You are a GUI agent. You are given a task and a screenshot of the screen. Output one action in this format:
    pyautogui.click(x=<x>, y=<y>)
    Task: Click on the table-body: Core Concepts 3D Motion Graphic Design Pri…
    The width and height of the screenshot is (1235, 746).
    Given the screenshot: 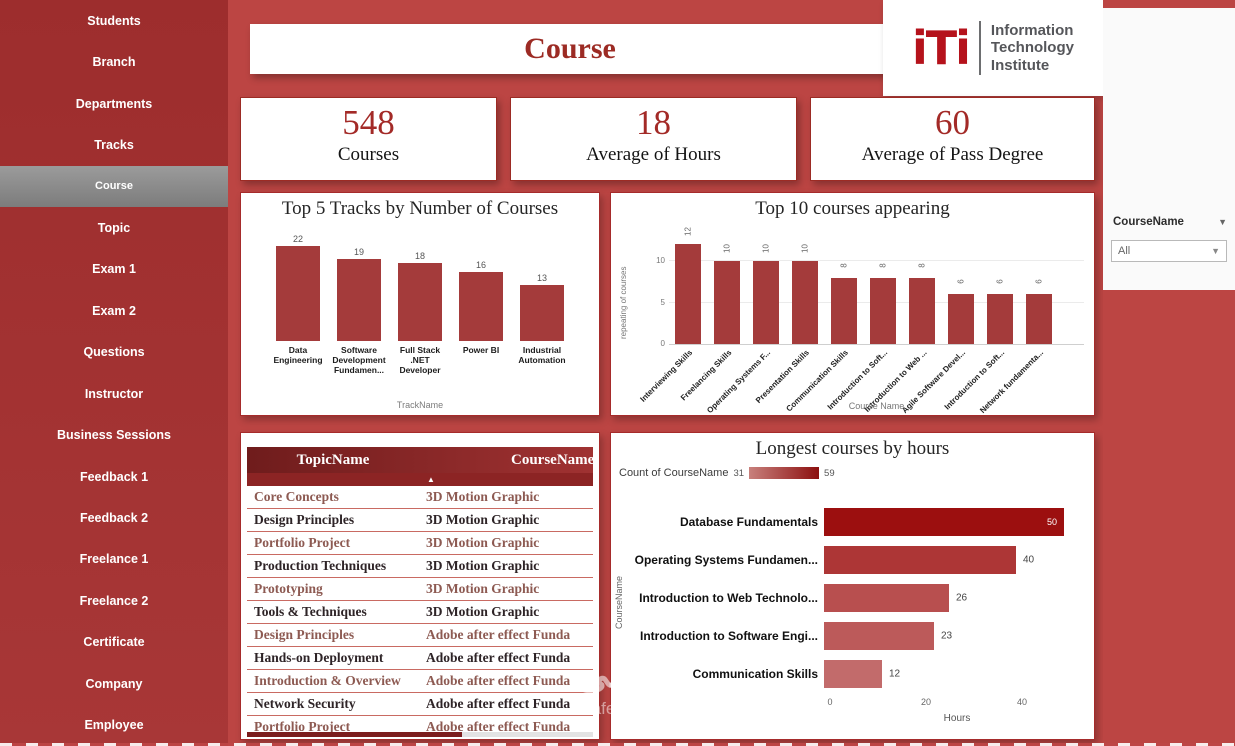 What is the action you would take?
    pyautogui.click(x=420, y=611)
    